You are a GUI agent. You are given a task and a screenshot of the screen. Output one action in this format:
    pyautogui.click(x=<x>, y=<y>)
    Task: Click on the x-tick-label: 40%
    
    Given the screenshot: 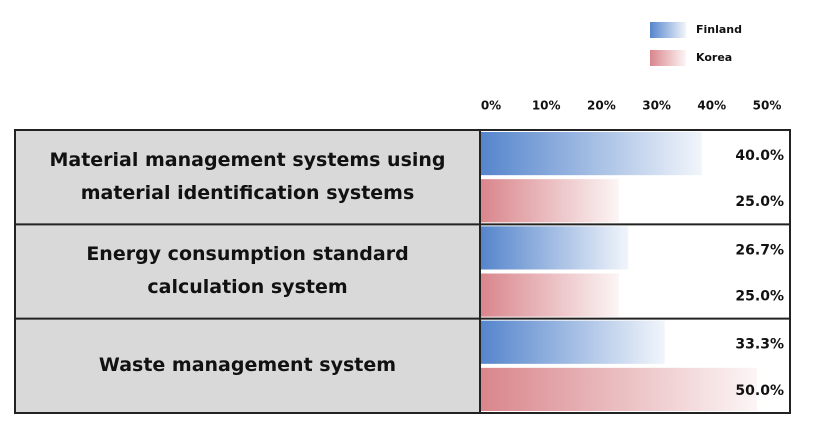 What is the action you would take?
    pyautogui.click(x=711, y=106)
    